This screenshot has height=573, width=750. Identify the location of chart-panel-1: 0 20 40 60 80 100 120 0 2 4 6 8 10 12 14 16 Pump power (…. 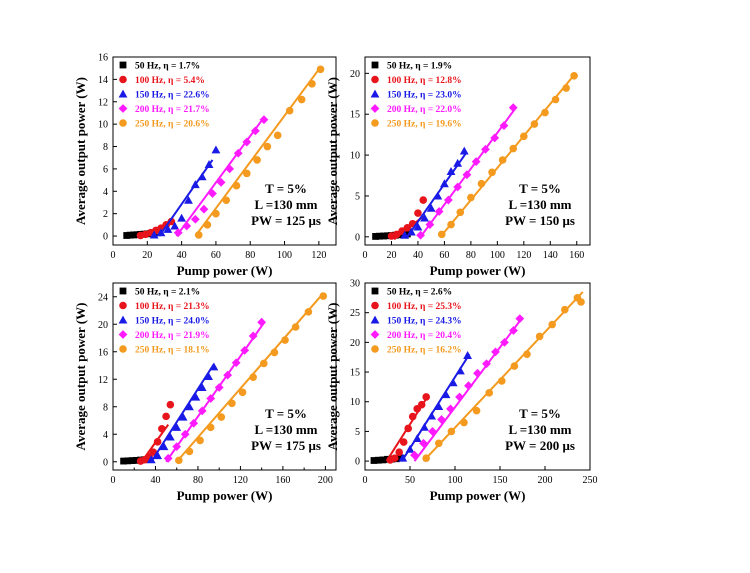
(205, 165).